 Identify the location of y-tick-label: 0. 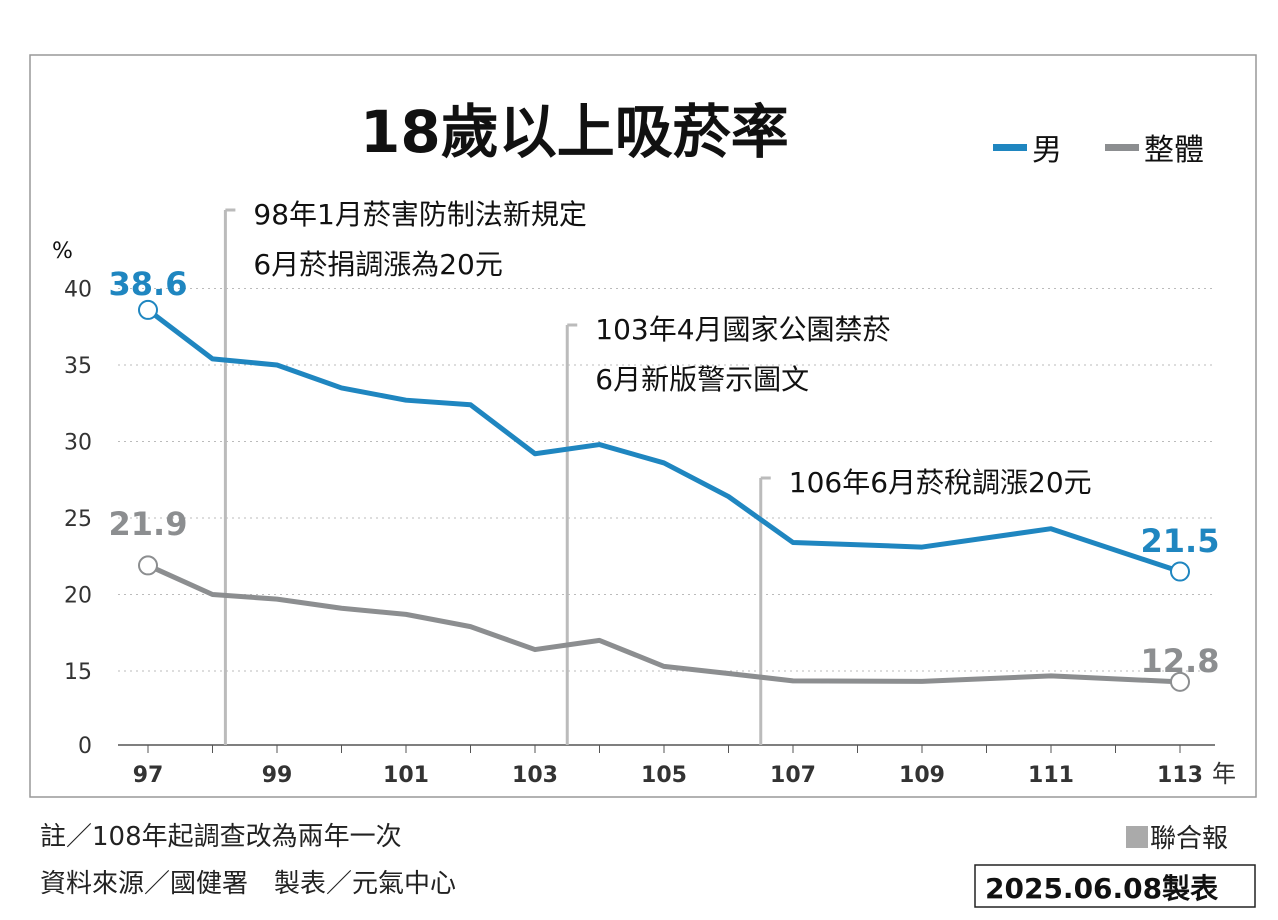
(85, 746).